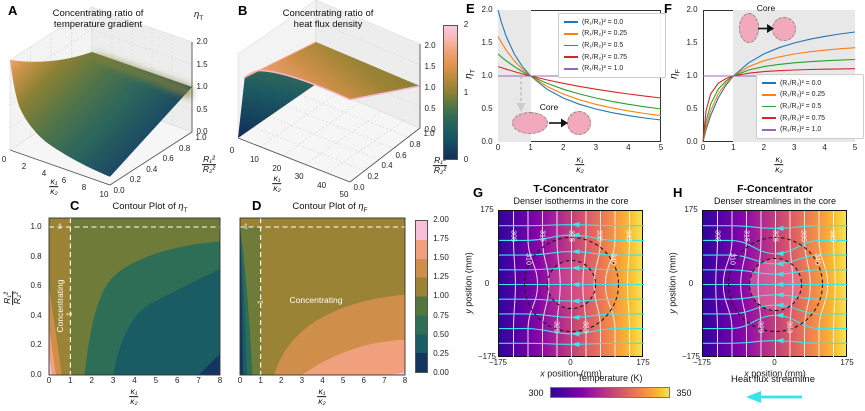 The width and height of the screenshot is (865, 411). I want to click on colorbar-d-gradient, so click(421, 296).